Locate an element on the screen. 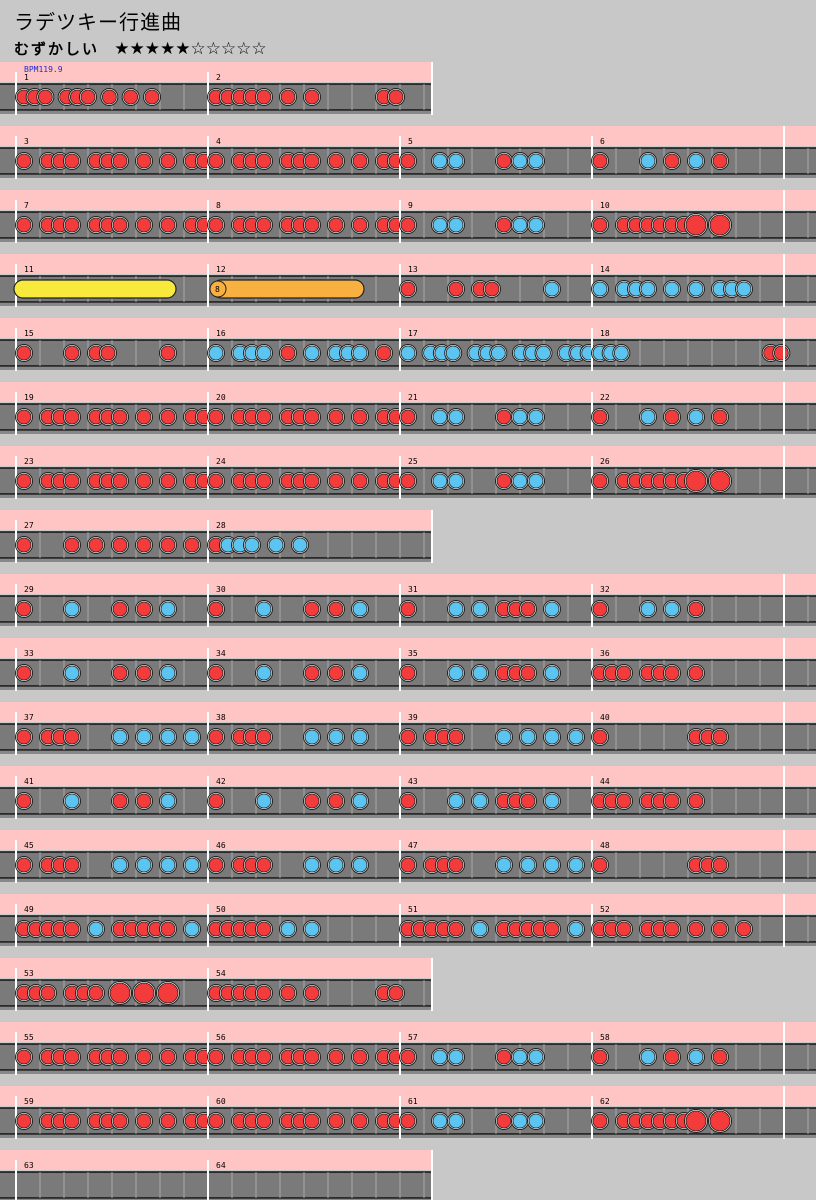 The image size is (816, 1200). bar-number: 48 is located at coordinates (605, 845).